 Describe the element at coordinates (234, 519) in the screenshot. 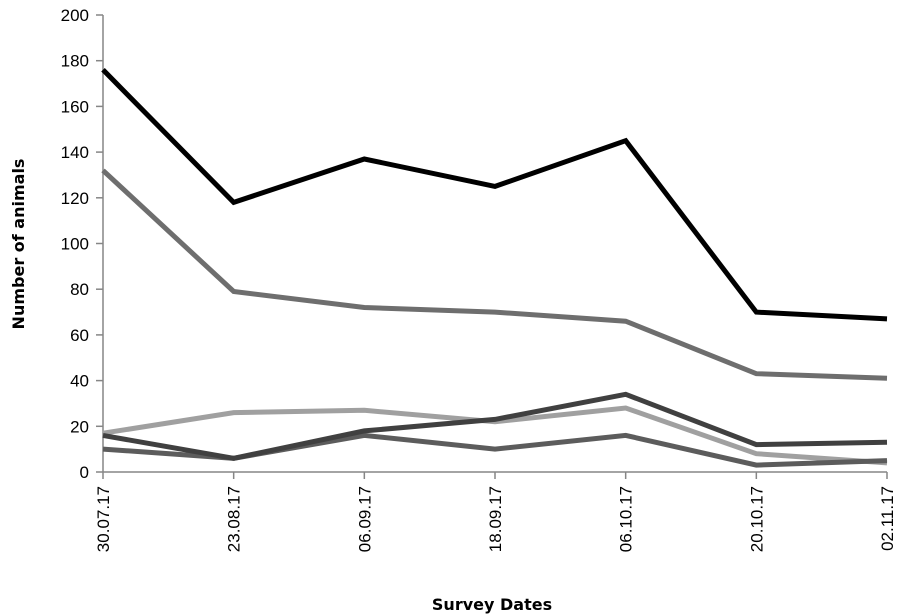

I see `x-tick-label: 23.08.17` at that location.